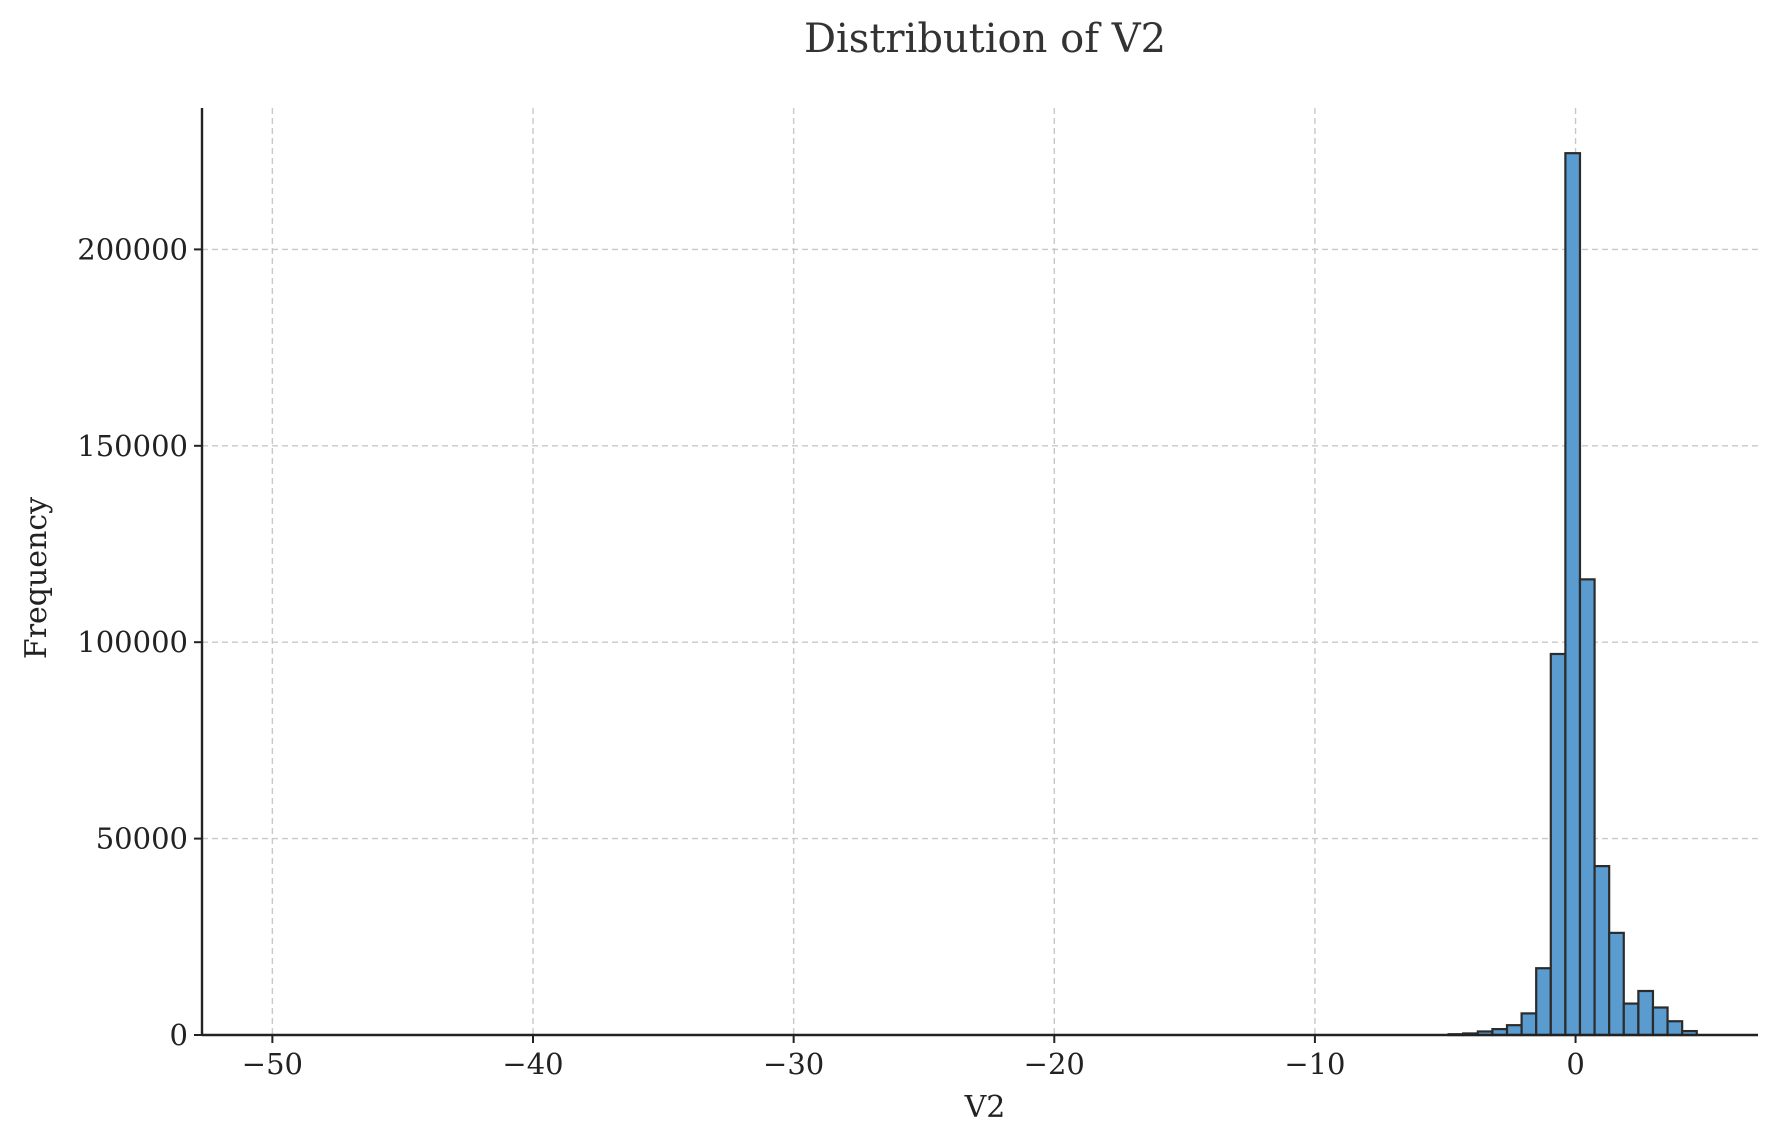 Image resolution: width=1770 pixels, height=1138 pixels. I want to click on chart-title: Distribution of V2, so click(985, 39).